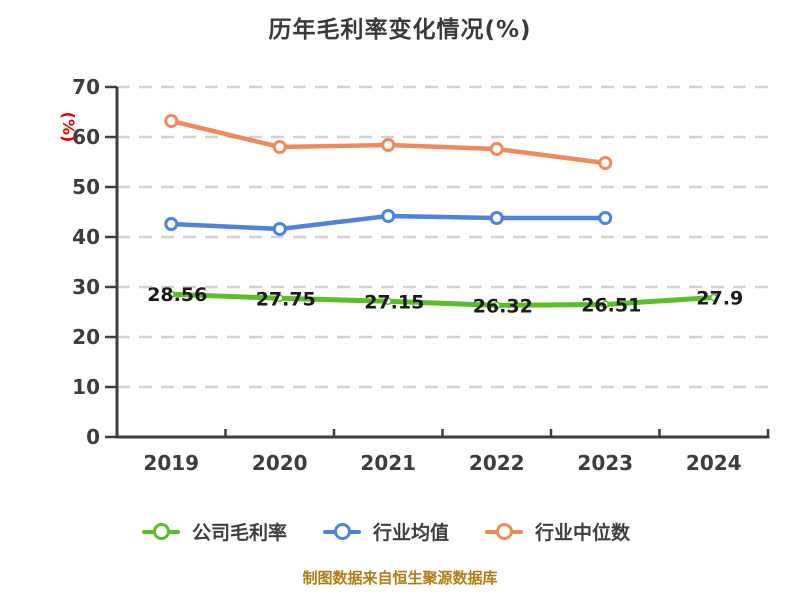  What do you see at coordinates (280, 463) in the screenshot?
I see `x-axis-tick-label: 2020` at bounding box center [280, 463].